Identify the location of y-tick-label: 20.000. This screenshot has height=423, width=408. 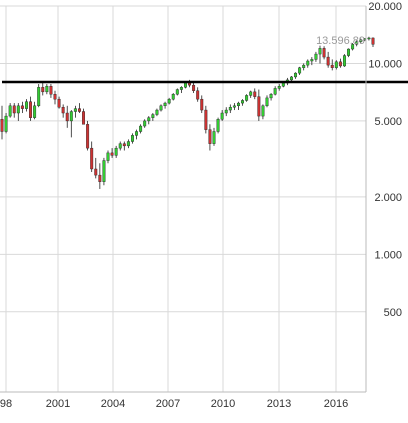
(385, 7).